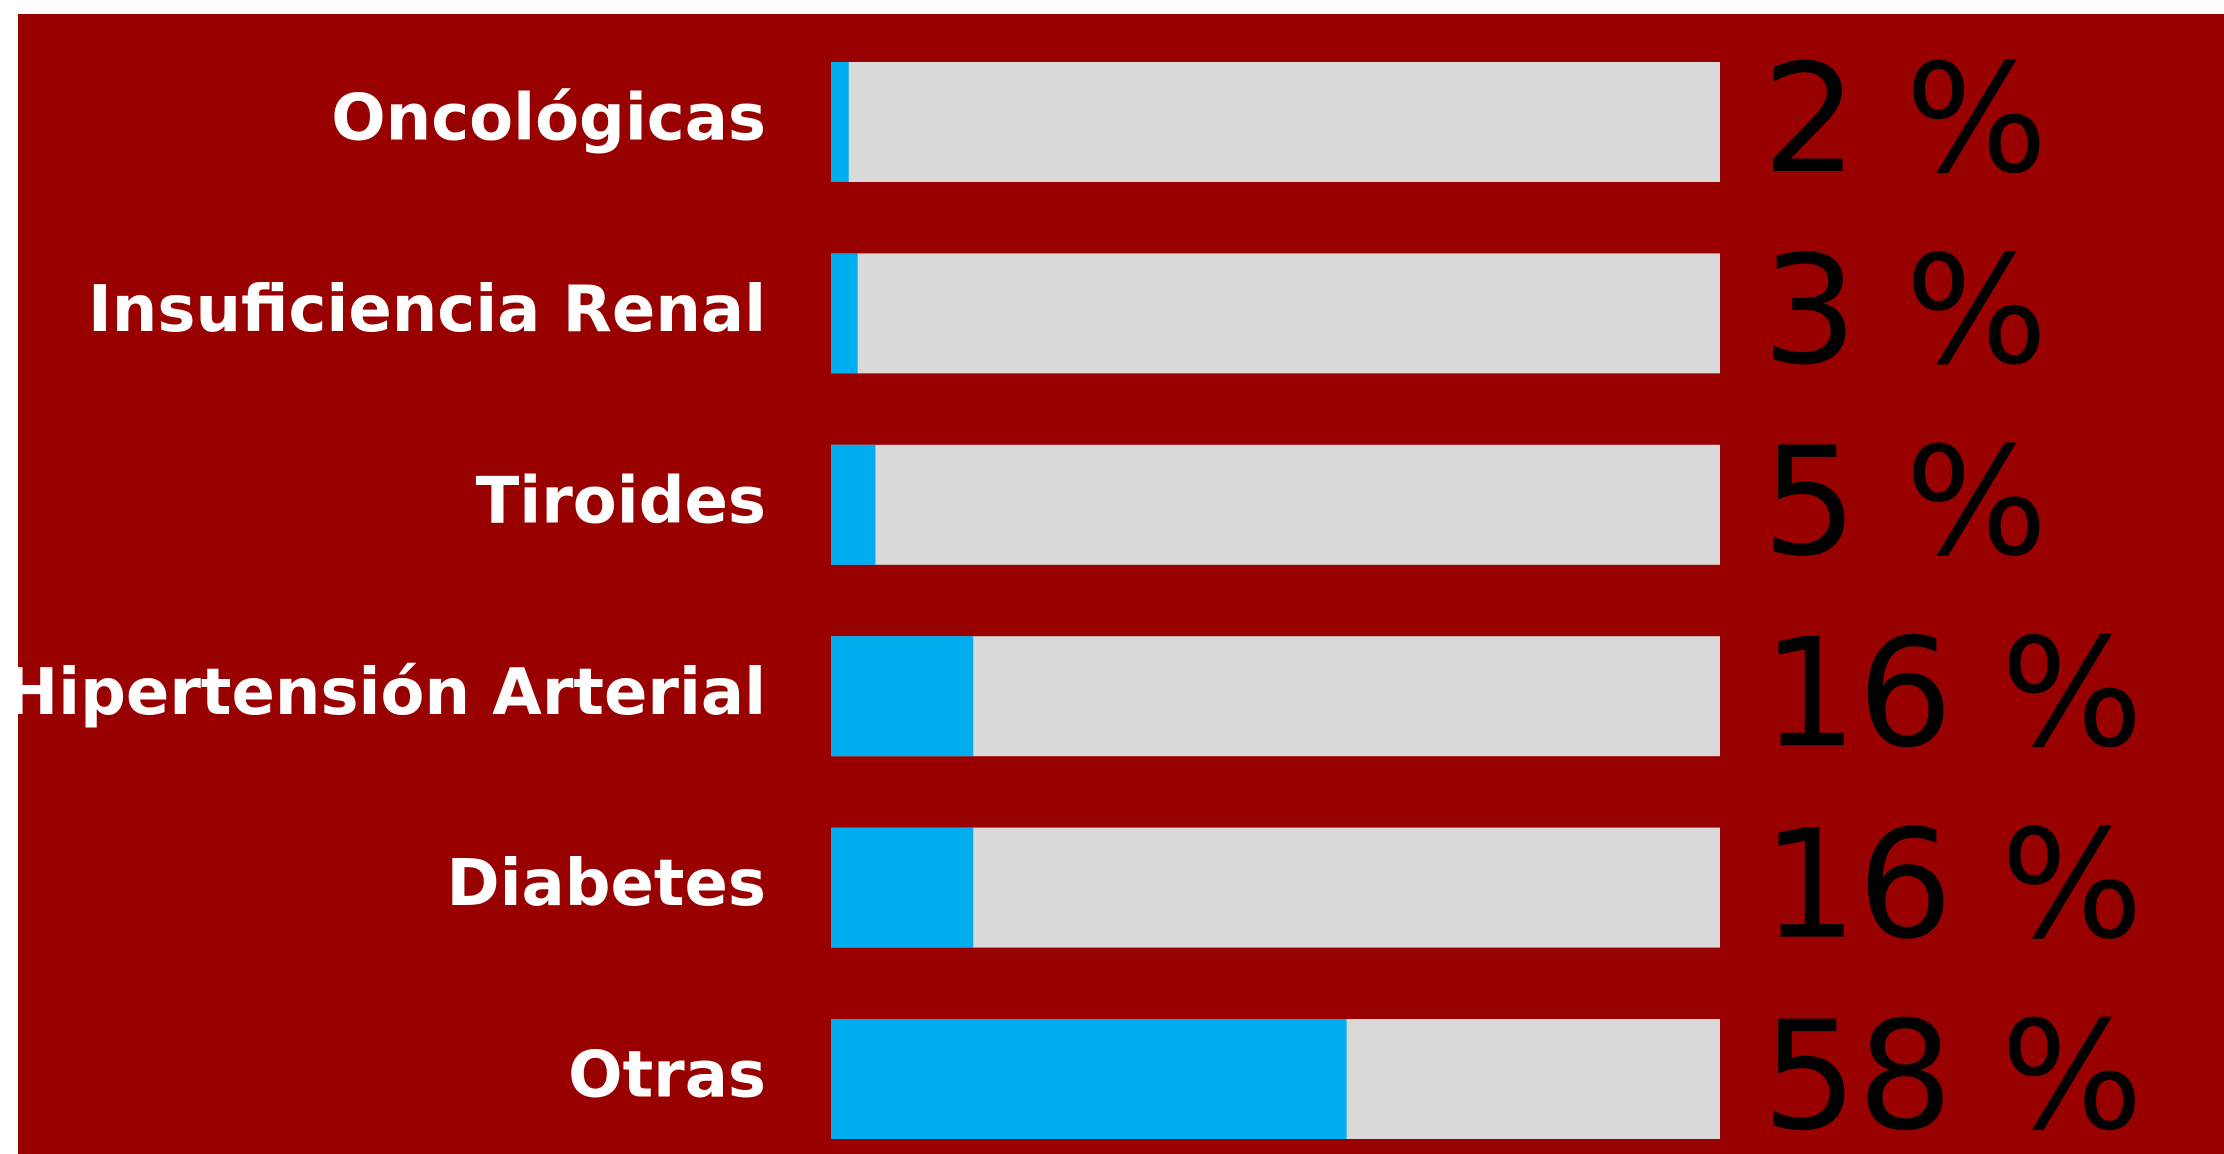 This screenshot has height=1154, width=2224. What do you see at coordinates (1905, 311) in the screenshot?
I see `value-label: 3 %` at bounding box center [1905, 311].